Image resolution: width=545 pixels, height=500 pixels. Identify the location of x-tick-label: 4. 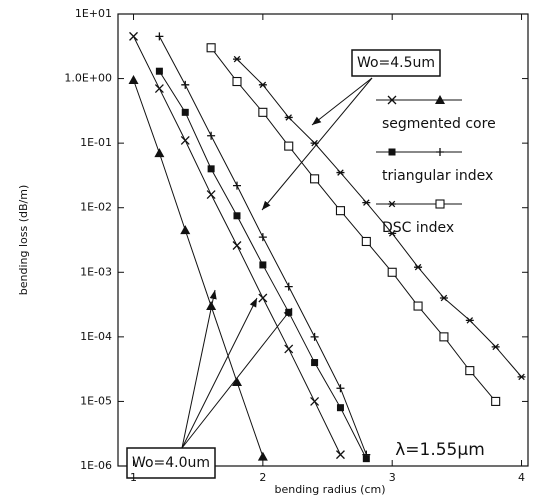
(521, 477).